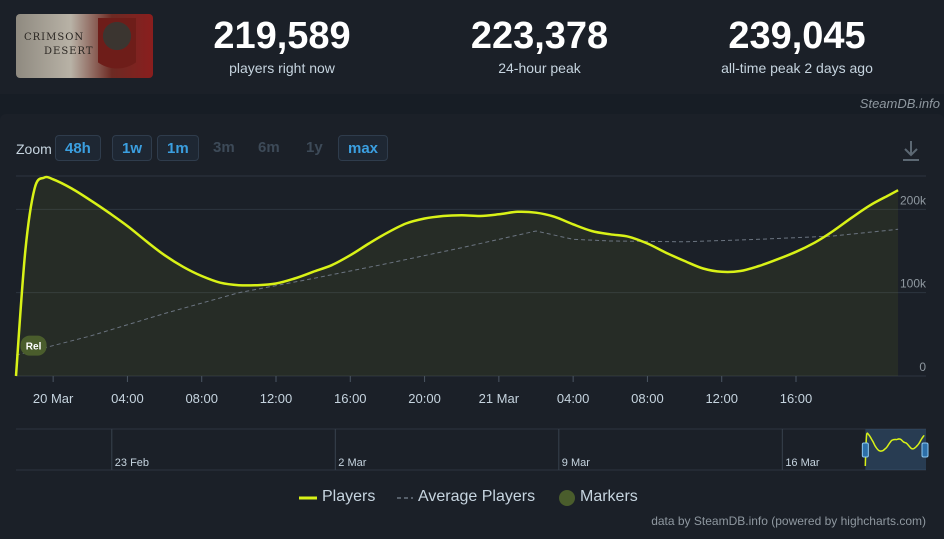 The height and width of the screenshot is (539, 944). What do you see at coordinates (539, 68) in the screenshot?
I see `stat-label: 24-hour peak` at bounding box center [539, 68].